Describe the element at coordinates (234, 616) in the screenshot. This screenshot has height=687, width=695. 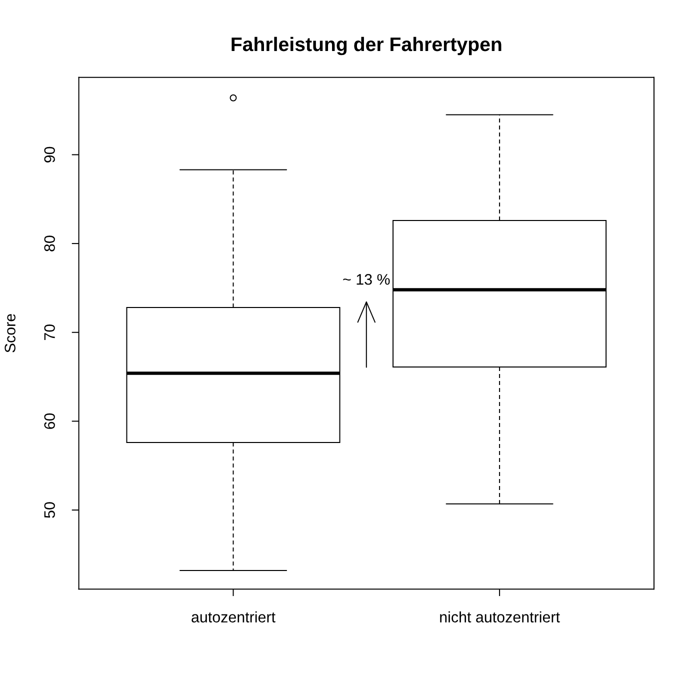
I see `x-tick-label: autozentriert` at that location.